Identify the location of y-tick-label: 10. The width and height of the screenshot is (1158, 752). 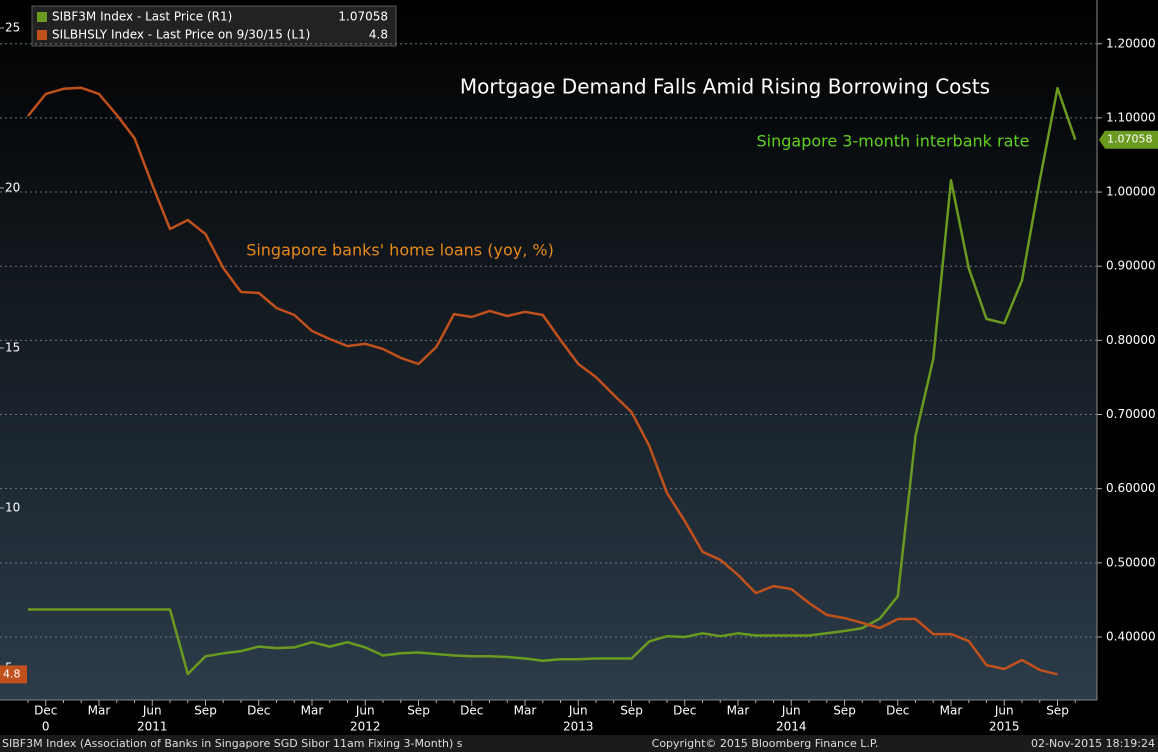
(12, 508).